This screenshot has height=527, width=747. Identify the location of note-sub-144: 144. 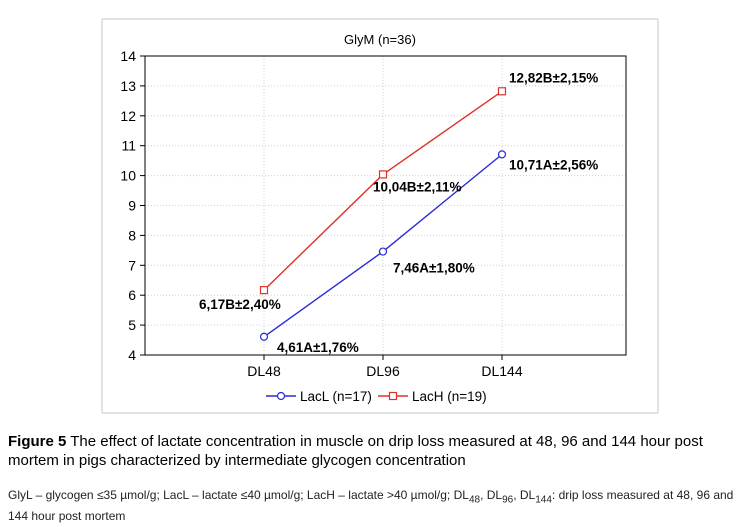
(543, 500).